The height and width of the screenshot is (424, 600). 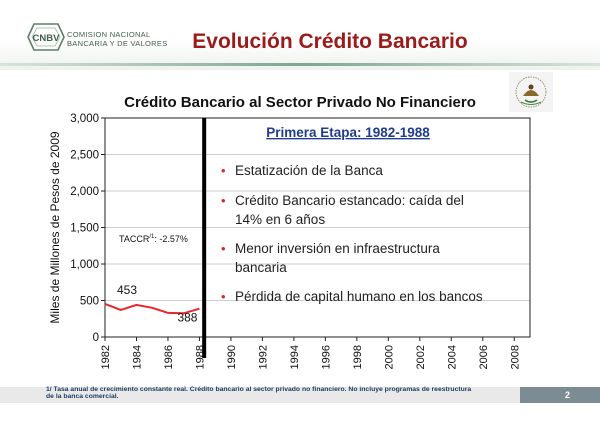 I want to click on x-tick-label: 2002, so click(x=421, y=357).